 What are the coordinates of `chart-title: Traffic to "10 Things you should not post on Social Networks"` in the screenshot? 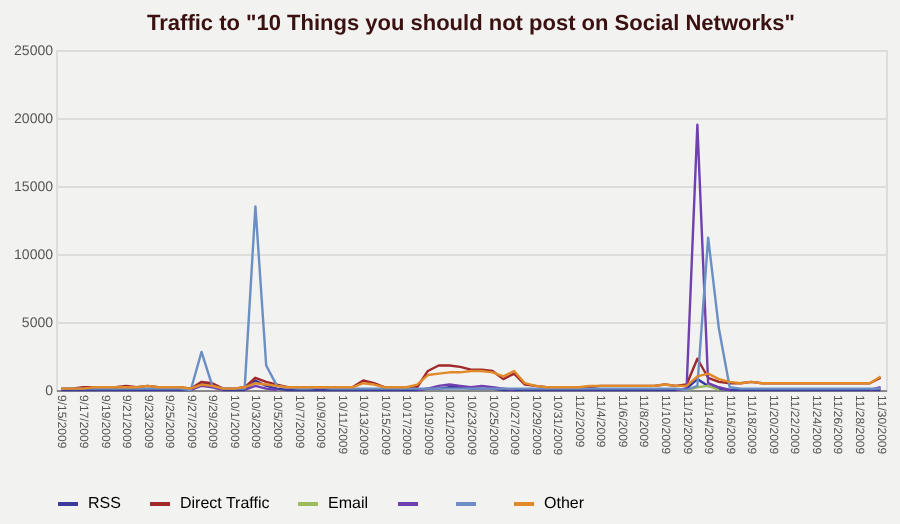 It's located at (471, 24).